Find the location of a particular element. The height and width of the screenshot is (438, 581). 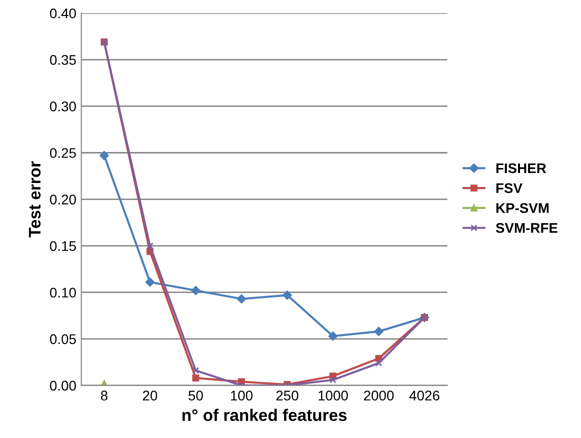

x-tick-label: 4026 is located at coordinates (424, 395).